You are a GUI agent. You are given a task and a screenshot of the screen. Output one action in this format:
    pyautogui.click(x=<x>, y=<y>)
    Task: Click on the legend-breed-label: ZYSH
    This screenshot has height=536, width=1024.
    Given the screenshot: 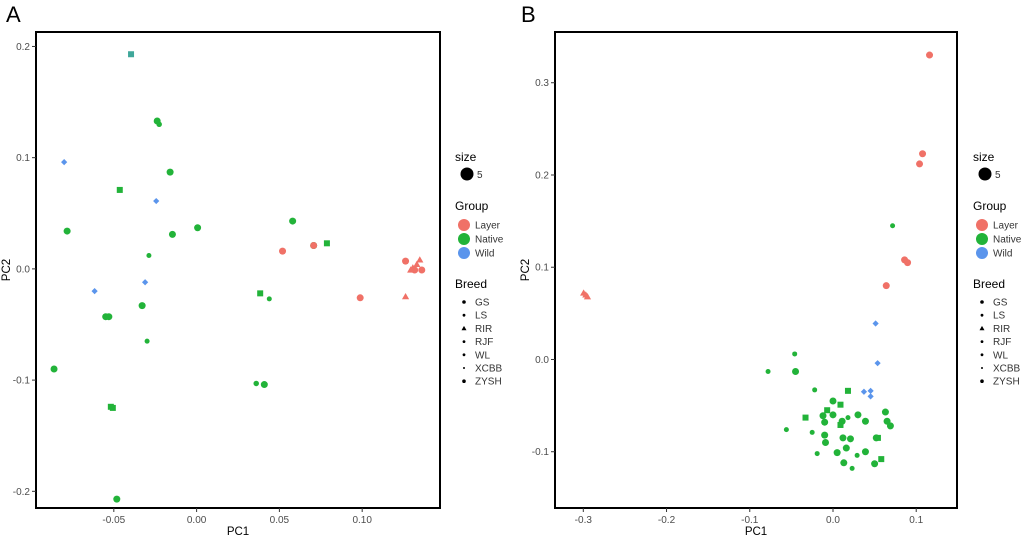 What is the action you would take?
    pyautogui.click(x=1006, y=382)
    